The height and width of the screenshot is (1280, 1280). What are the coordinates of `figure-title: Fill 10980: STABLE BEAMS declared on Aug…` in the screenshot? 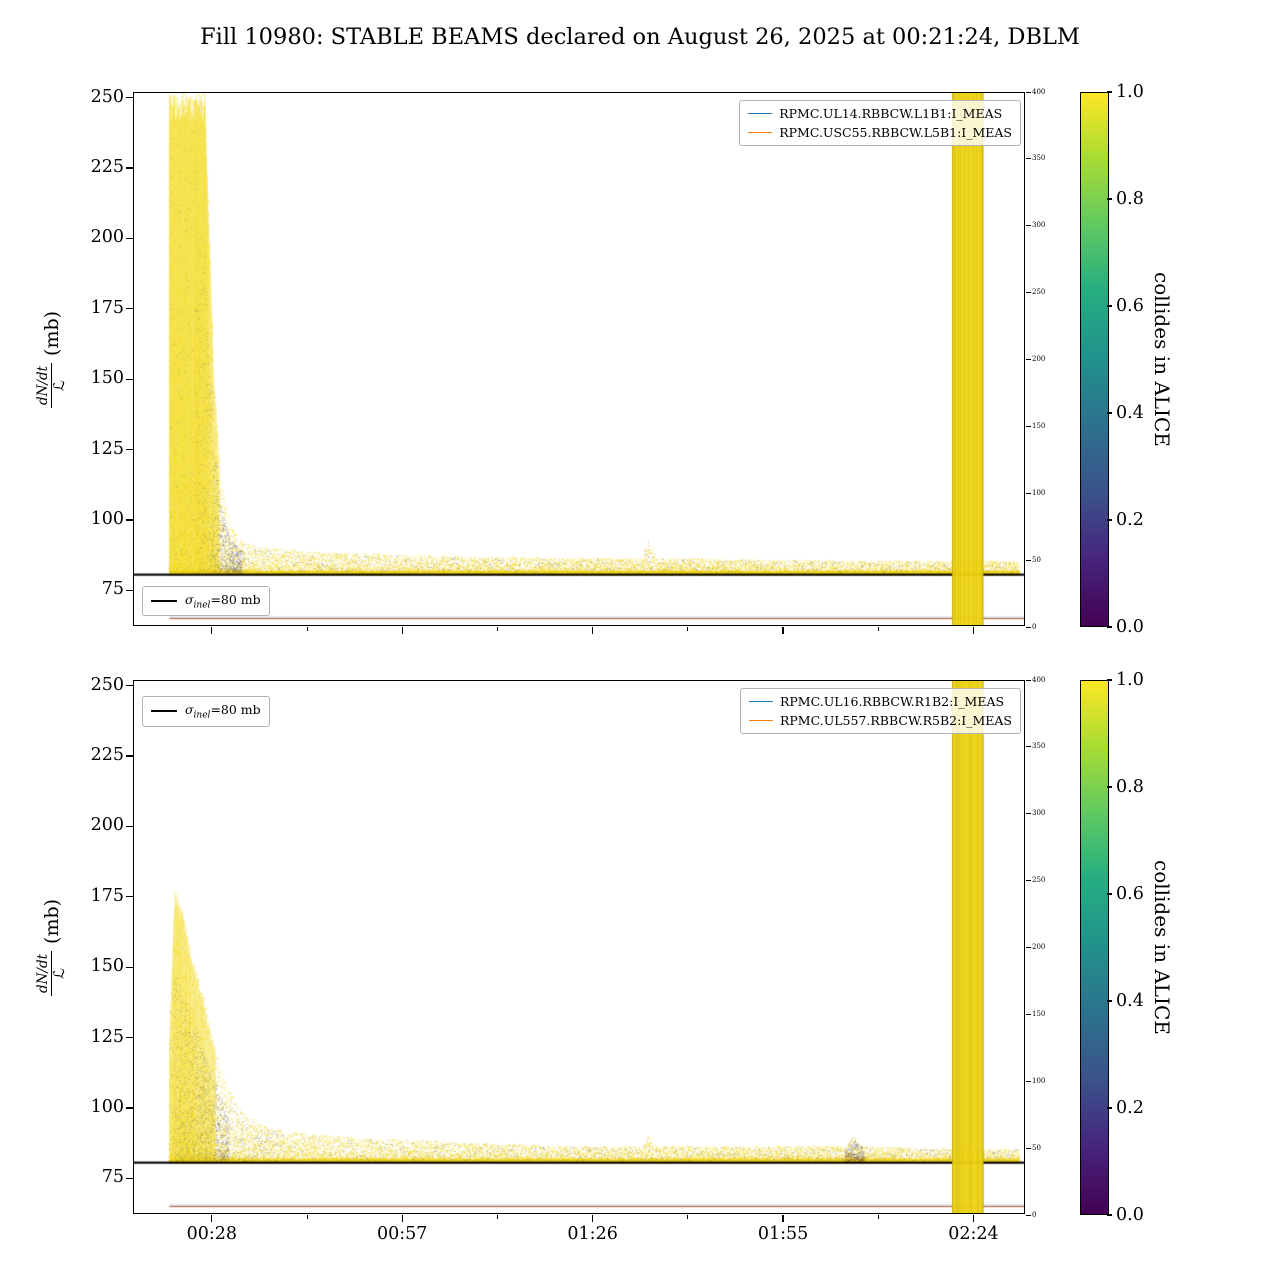 It's located at (640, 37).